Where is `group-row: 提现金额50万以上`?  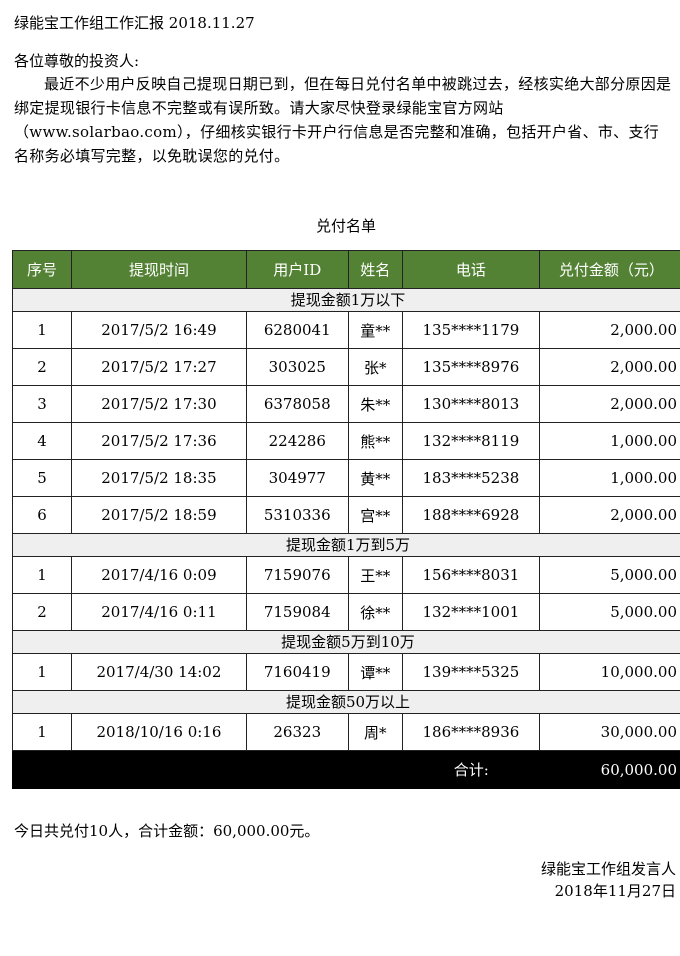
group-row: 提现金额50万以上 is located at coordinates (346, 702).